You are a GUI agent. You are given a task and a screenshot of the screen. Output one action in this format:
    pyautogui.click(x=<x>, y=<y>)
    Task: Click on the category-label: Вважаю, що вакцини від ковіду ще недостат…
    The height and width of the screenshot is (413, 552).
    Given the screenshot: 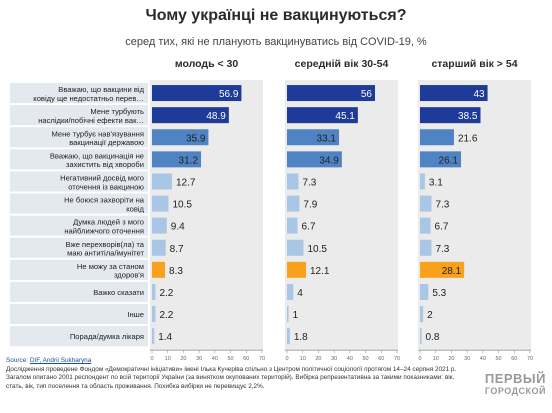 What is the action you would take?
    pyautogui.click(x=88, y=94)
    